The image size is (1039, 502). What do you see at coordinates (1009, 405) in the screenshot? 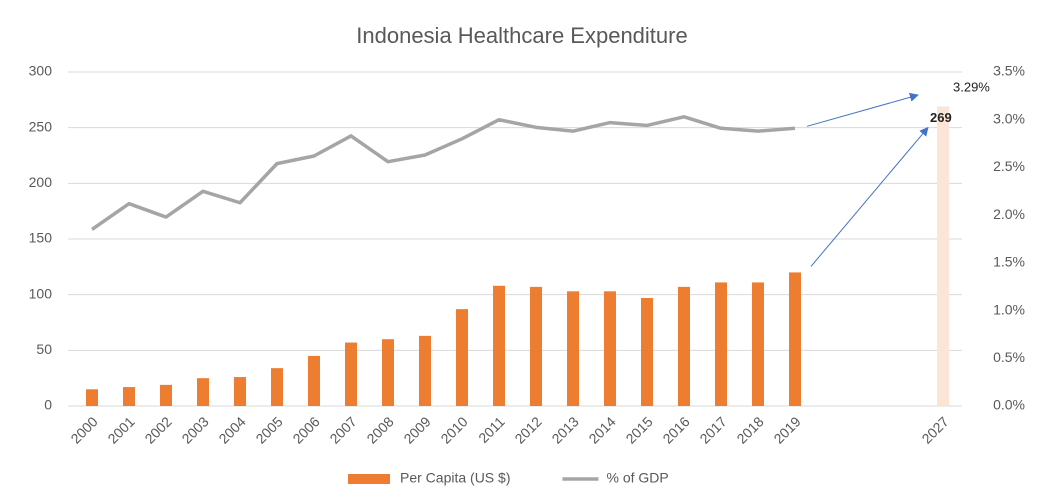
I see `y2-tick-label: 0.0%` at bounding box center [1009, 405].